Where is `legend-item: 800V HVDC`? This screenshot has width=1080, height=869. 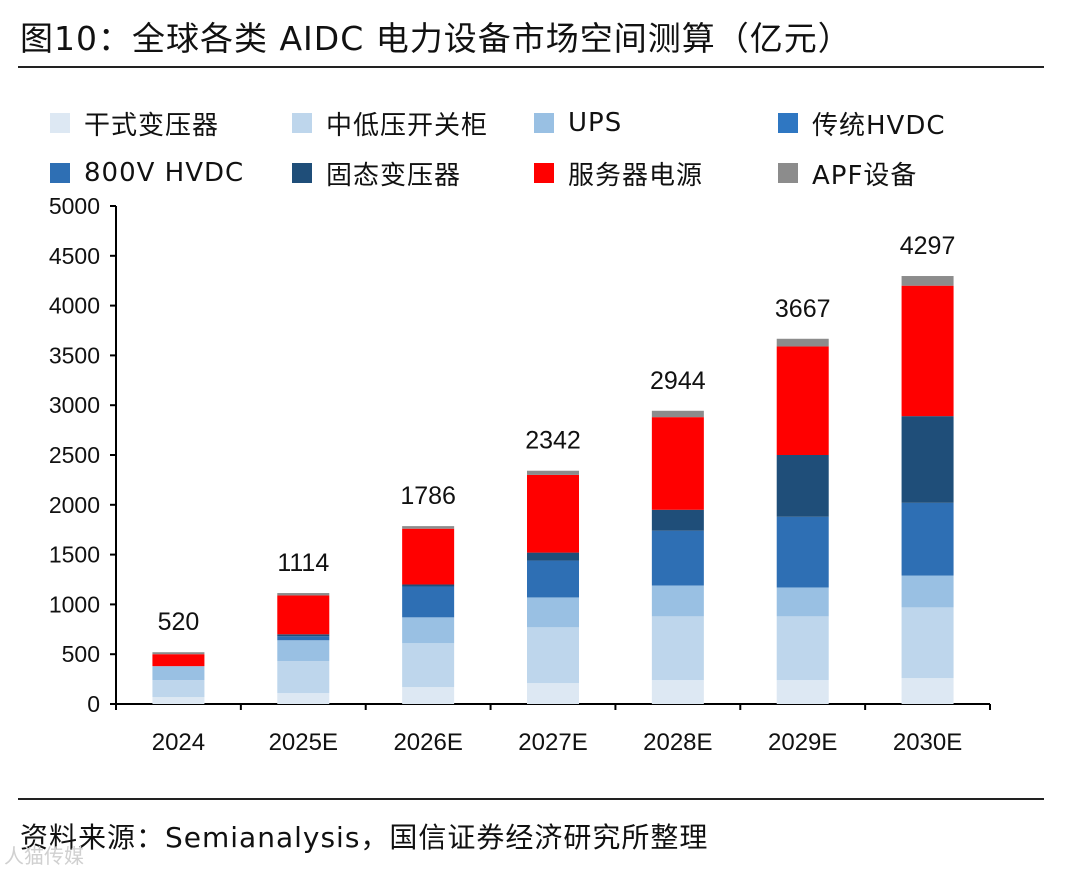 legend-item: 800V HVDC is located at coordinates (147, 173).